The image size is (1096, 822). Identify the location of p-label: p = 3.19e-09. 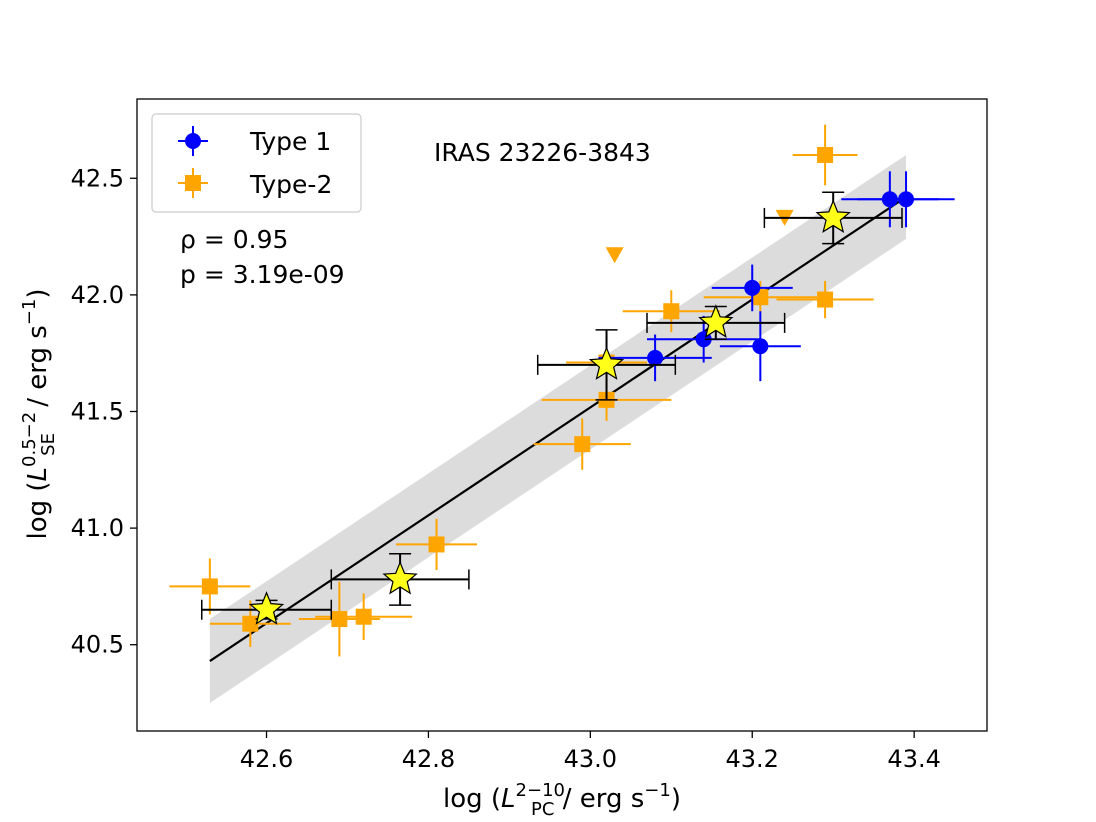
(262, 274).